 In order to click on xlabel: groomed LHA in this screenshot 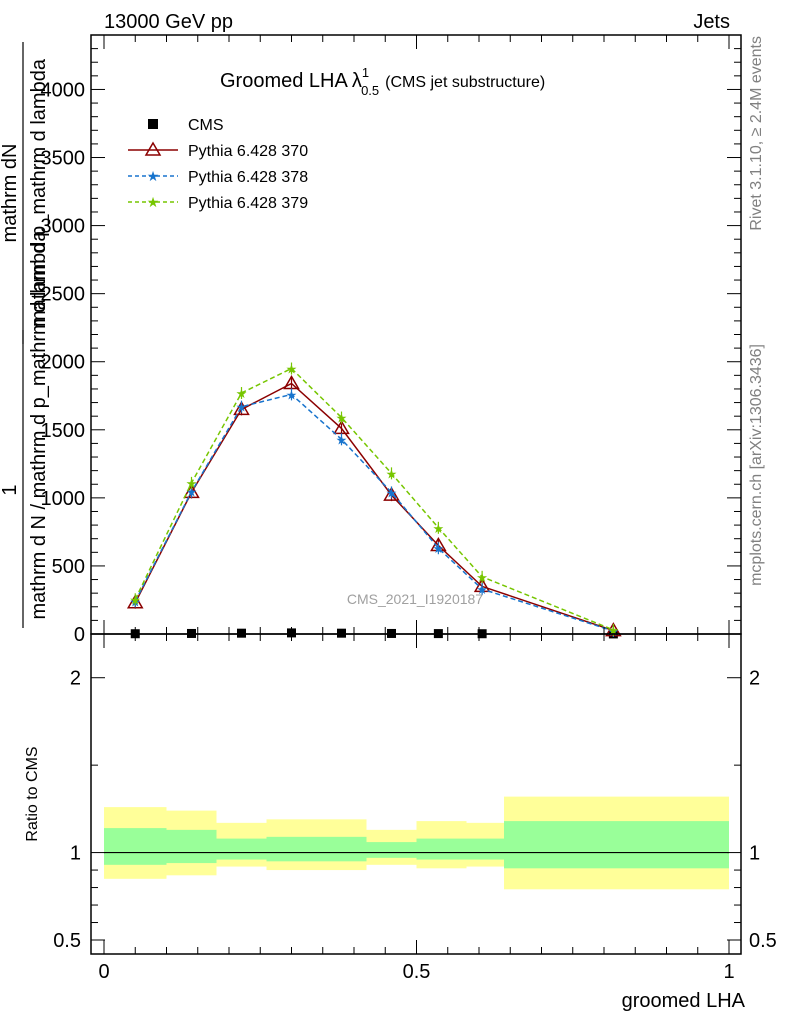, I will do `click(684, 1001)`.